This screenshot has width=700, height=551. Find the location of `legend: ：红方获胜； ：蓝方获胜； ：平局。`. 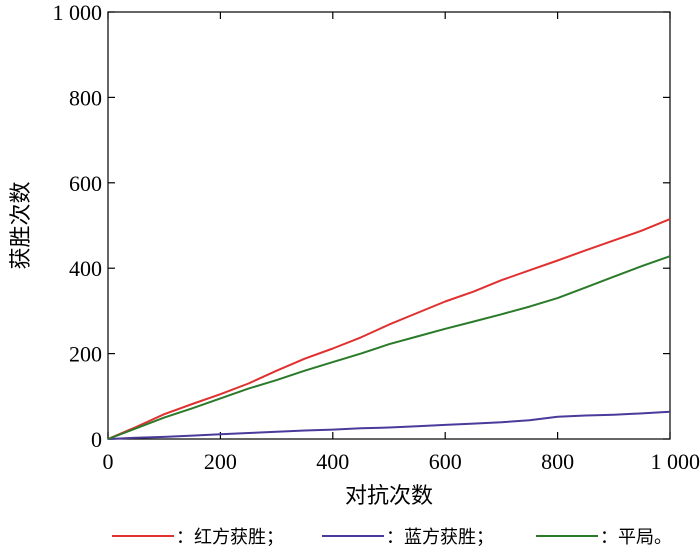

legend: ：红方获胜； ：蓝方获胜； ：平局。 is located at coordinates (392, 537).